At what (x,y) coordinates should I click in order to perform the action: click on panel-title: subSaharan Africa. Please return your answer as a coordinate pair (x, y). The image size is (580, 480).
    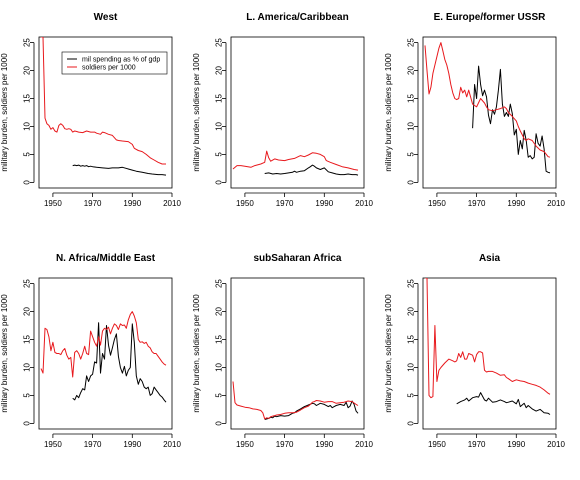
    Looking at the image, I should click on (298, 258).